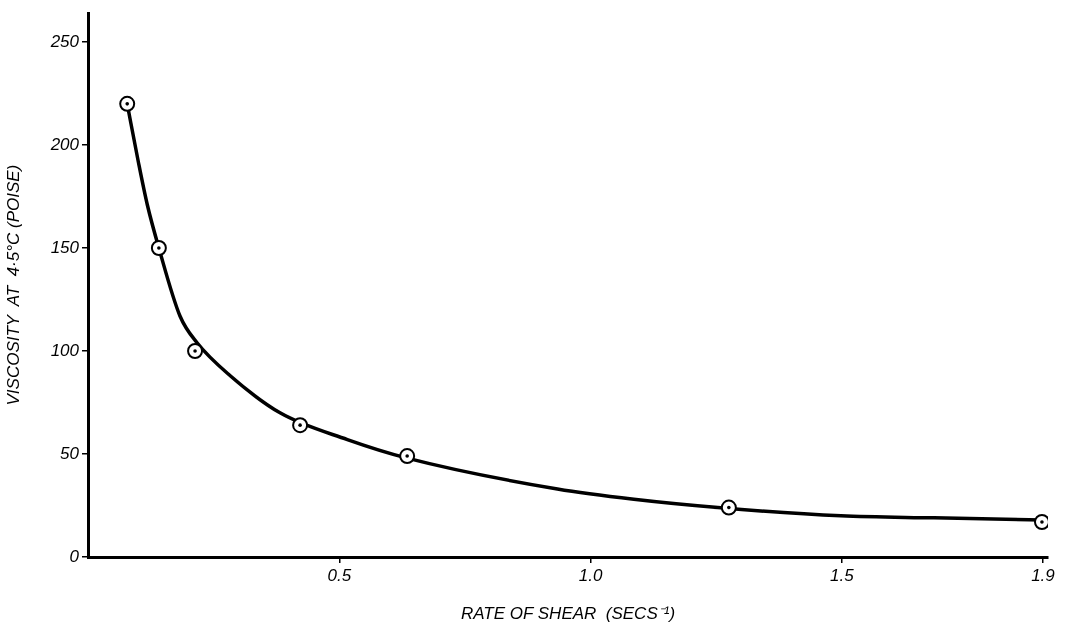 This screenshot has height=628, width=1075. I want to click on y-axis-title: VISCOSITY AT 4·5°C (POISE), so click(13, 285).